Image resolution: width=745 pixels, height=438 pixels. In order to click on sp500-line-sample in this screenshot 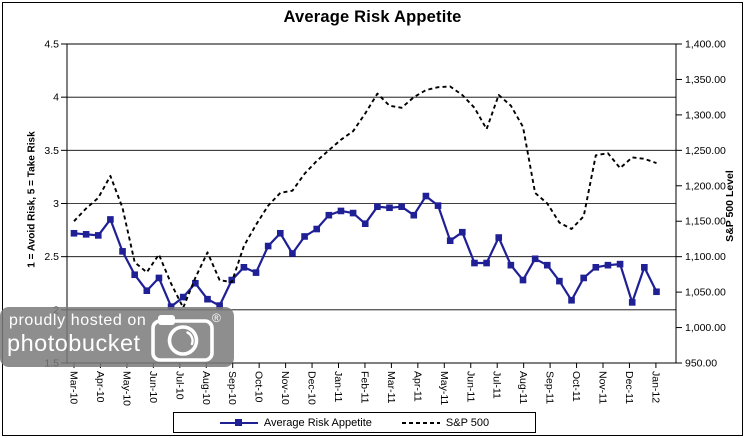, I will do `click(420, 422)`.